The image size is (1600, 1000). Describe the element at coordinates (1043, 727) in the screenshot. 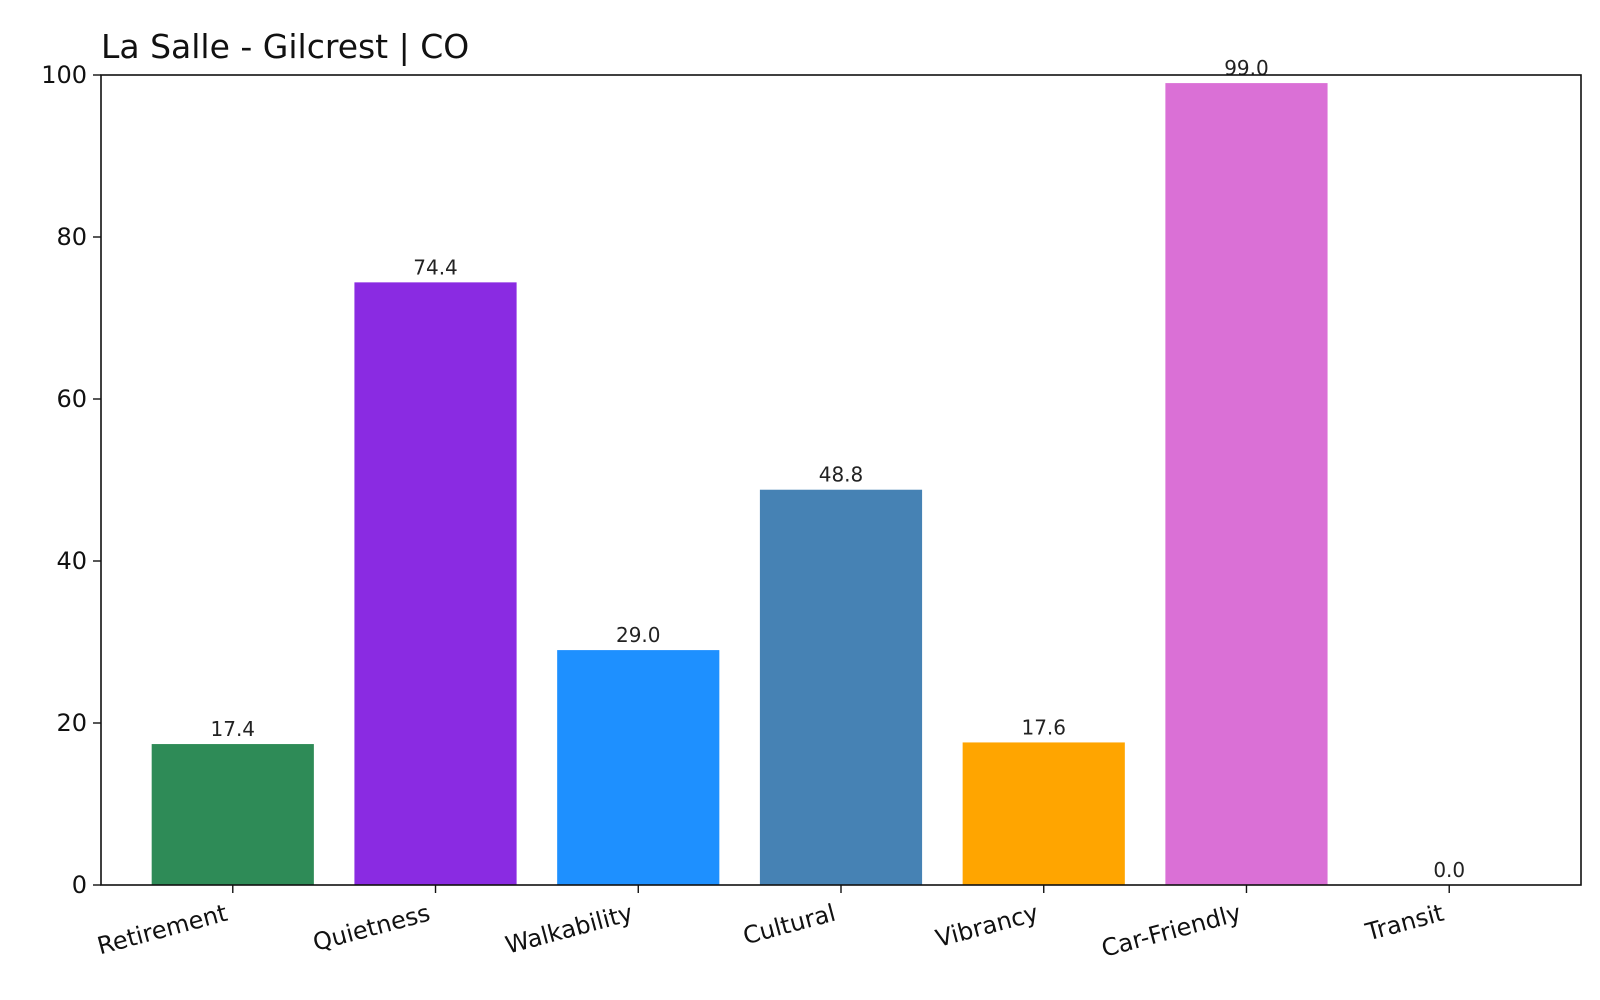

I see `value-label: 17.6` at that location.